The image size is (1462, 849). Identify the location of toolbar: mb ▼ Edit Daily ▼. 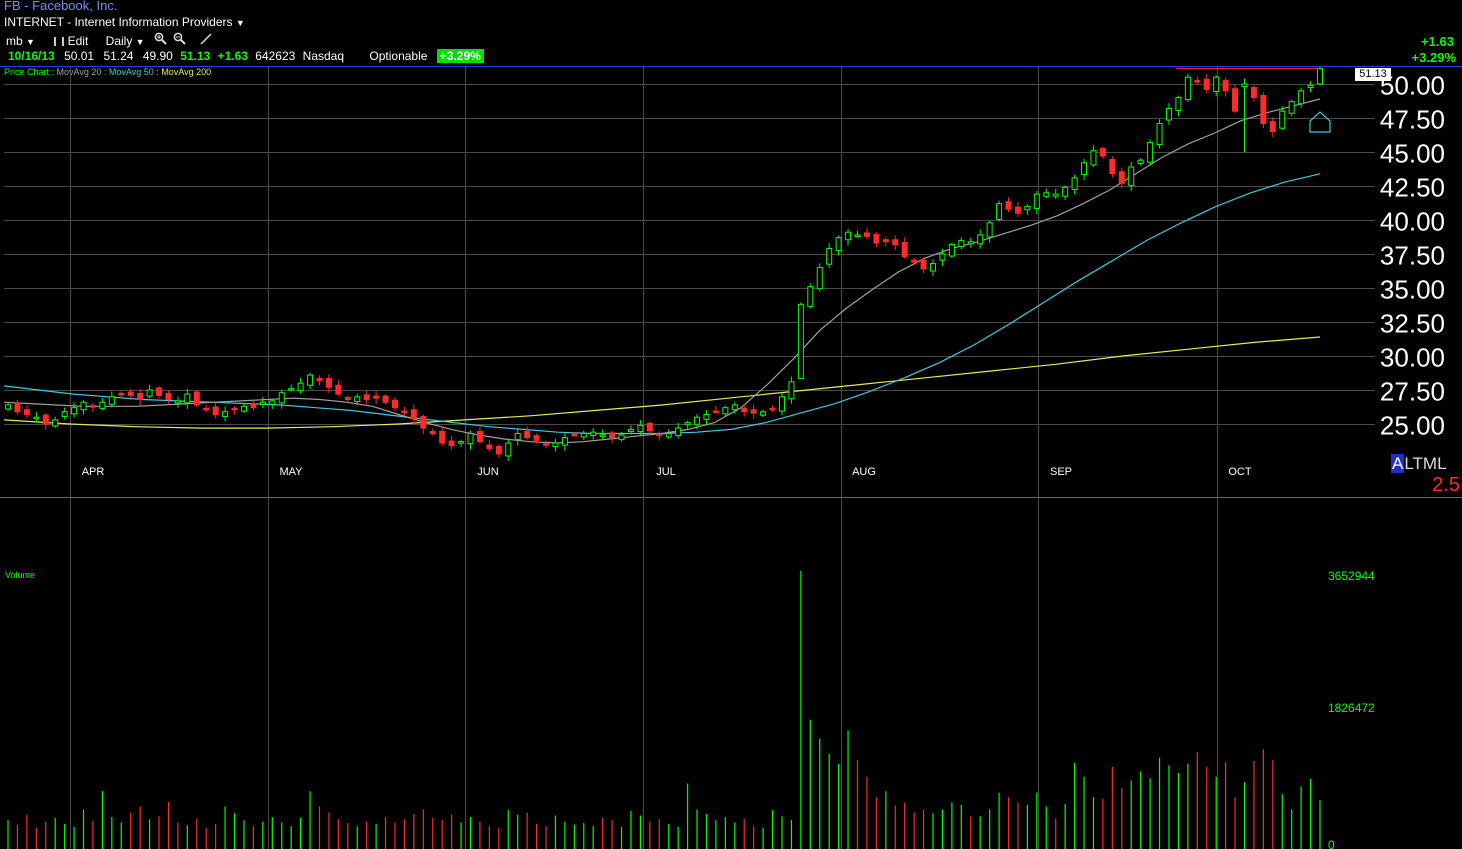
(109, 40).